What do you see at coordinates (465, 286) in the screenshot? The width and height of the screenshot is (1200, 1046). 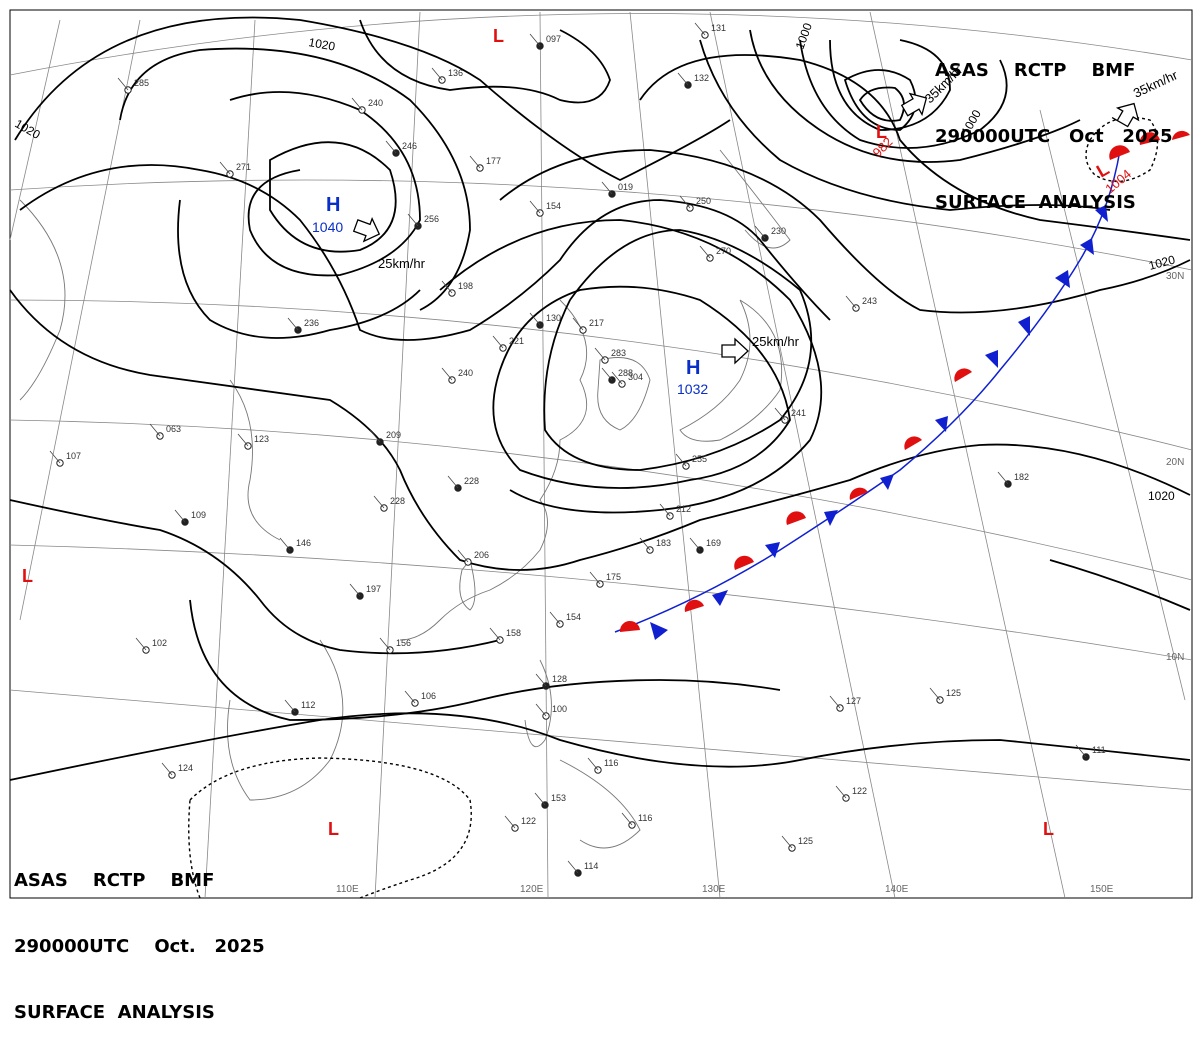 I see `station-pressure: 198` at bounding box center [465, 286].